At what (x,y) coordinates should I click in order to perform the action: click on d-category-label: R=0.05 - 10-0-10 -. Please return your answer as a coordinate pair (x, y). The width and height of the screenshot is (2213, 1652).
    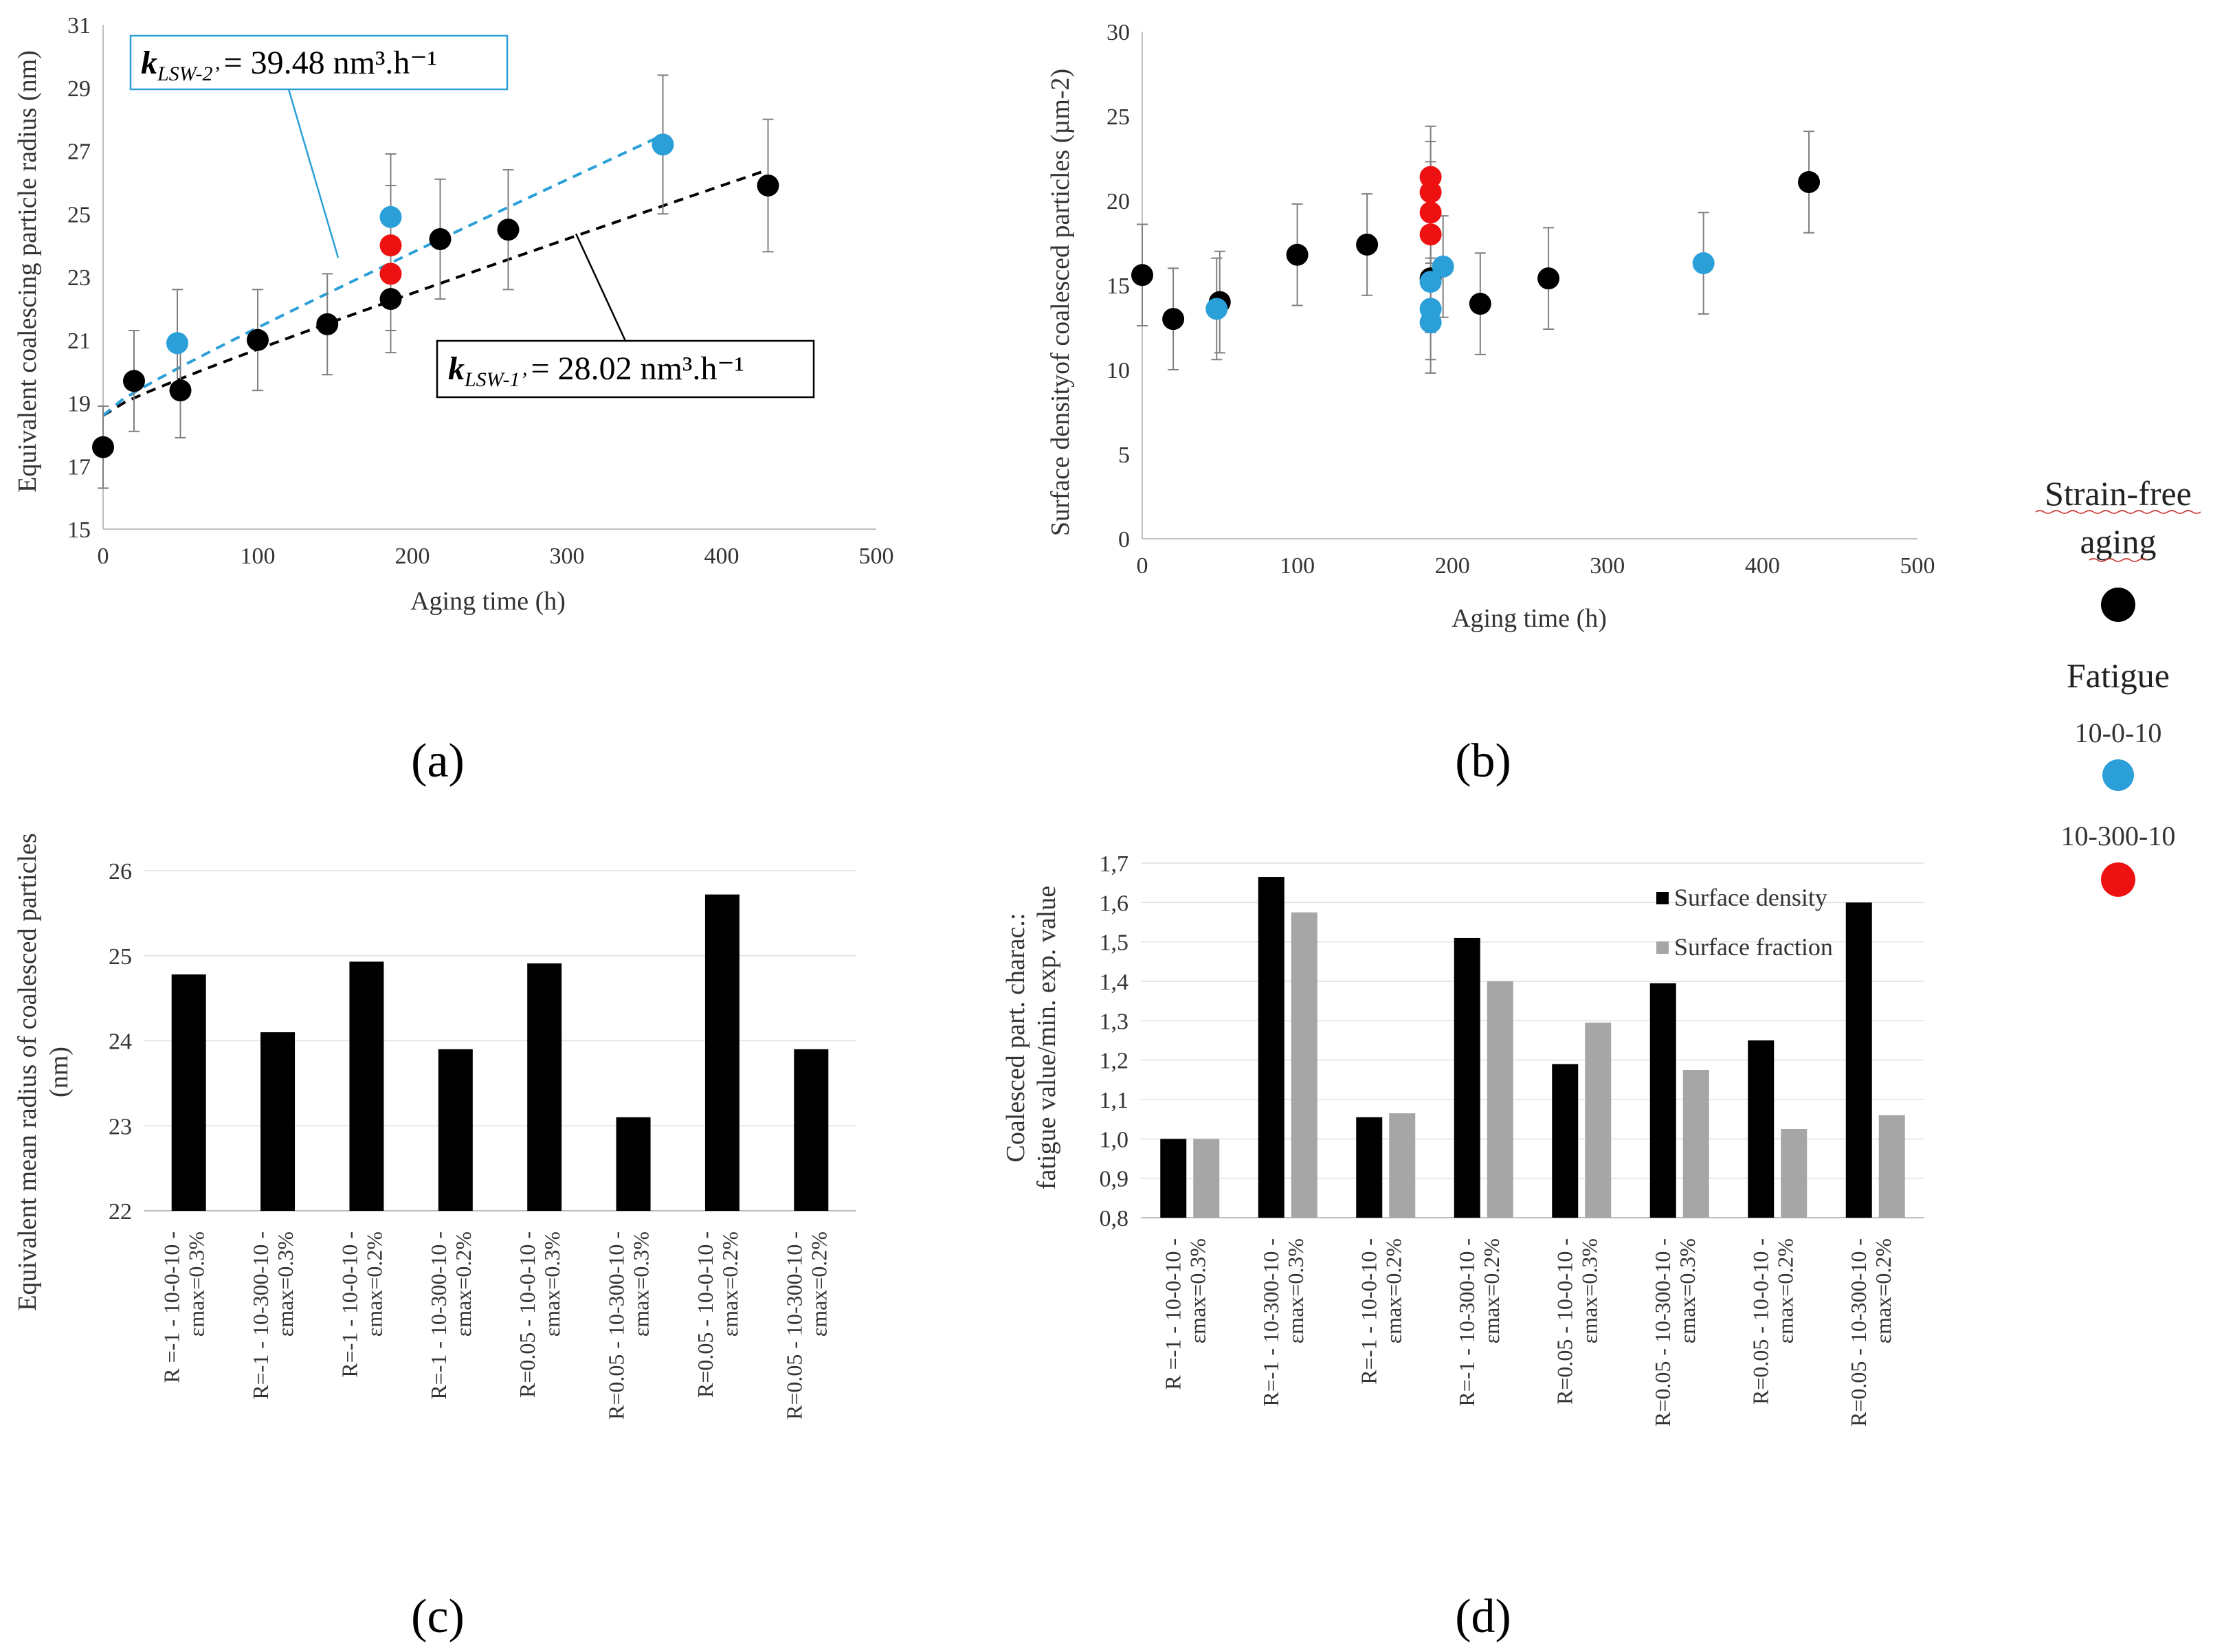
    Looking at the image, I should click on (1564, 1321).